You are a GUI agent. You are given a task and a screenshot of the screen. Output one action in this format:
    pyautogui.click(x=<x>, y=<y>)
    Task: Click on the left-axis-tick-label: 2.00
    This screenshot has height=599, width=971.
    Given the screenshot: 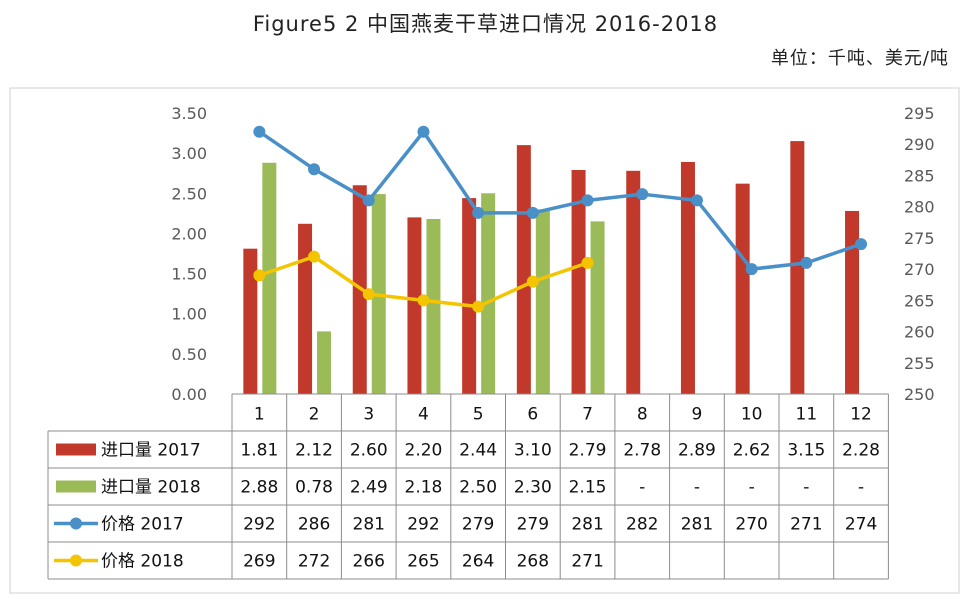 What is the action you would take?
    pyautogui.click(x=189, y=233)
    